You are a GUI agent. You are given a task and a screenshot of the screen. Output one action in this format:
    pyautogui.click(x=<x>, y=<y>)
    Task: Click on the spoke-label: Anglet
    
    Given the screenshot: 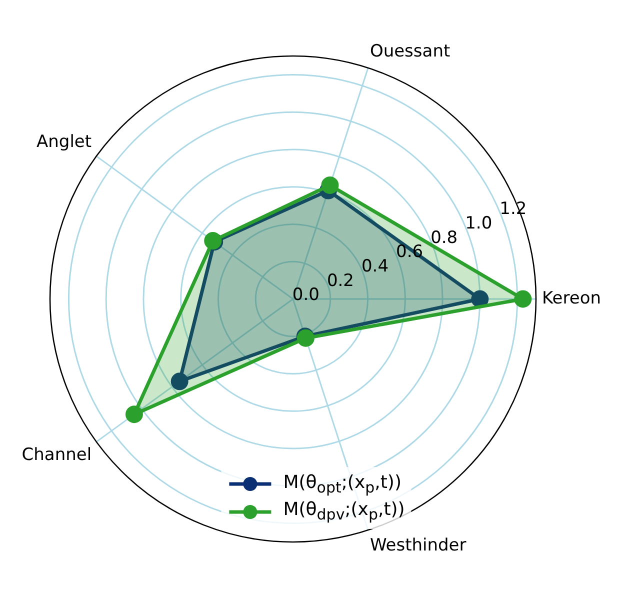 What is the action you would take?
    pyautogui.click(x=64, y=142)
    